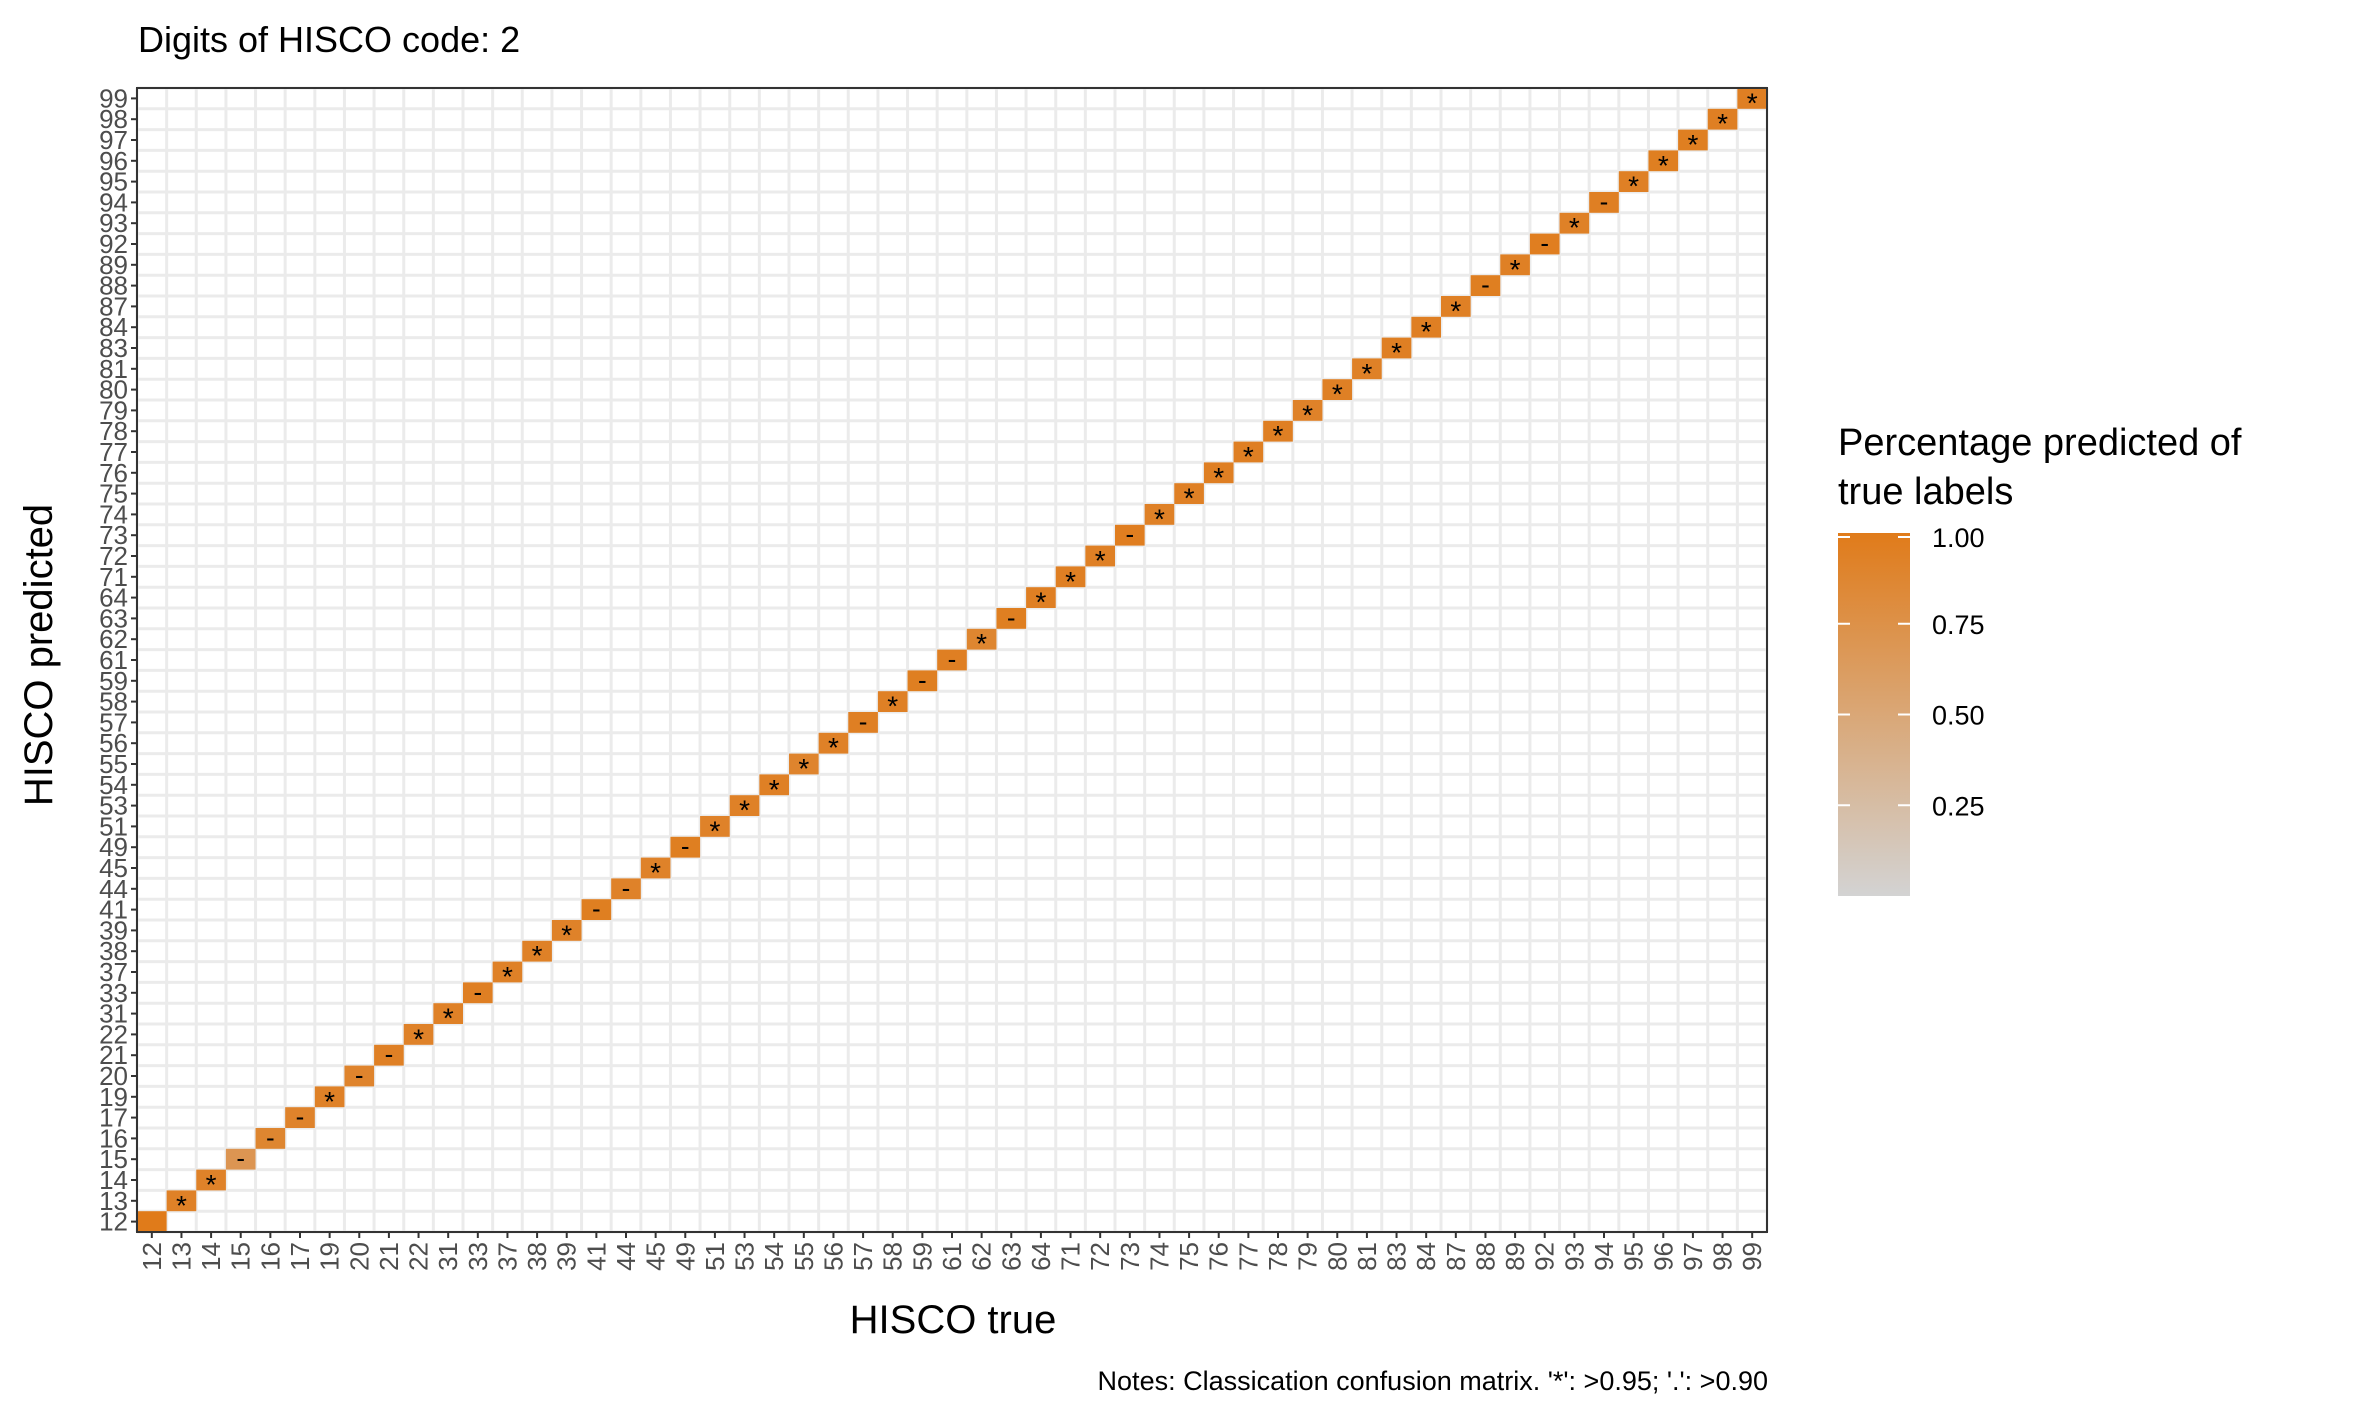  I want to click on y-tick-label-95: 95, so click(113, 182).